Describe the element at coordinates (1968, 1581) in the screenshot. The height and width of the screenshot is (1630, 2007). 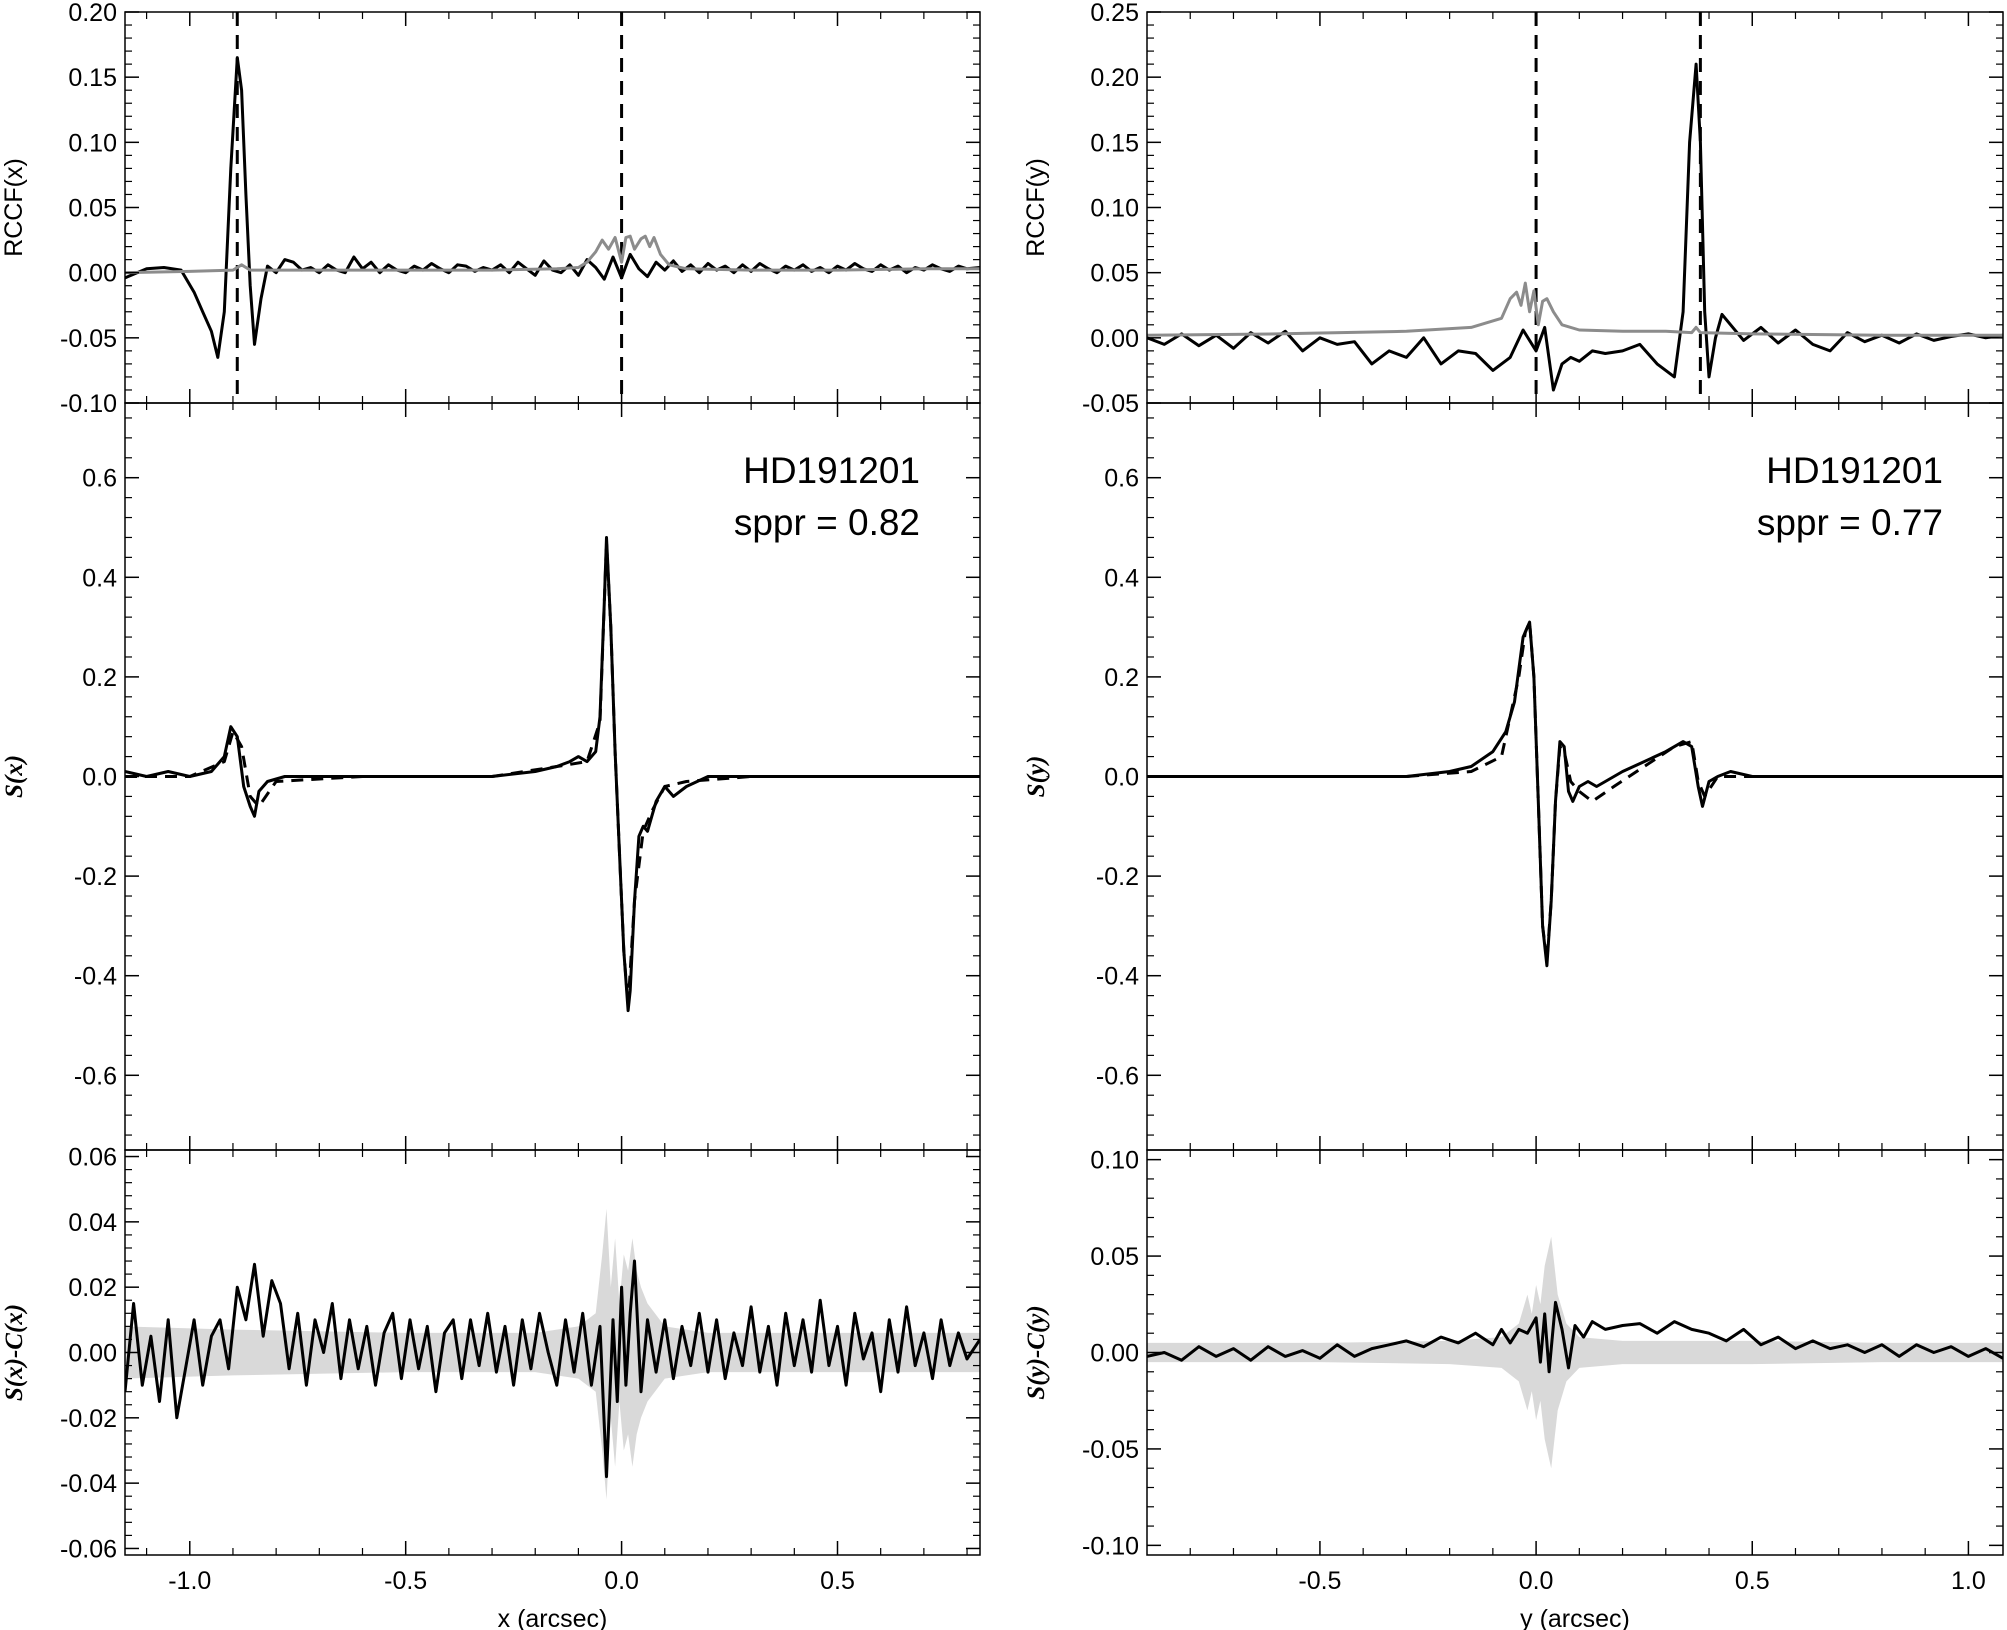
I see `x-tick-label: 1.0` at that location.